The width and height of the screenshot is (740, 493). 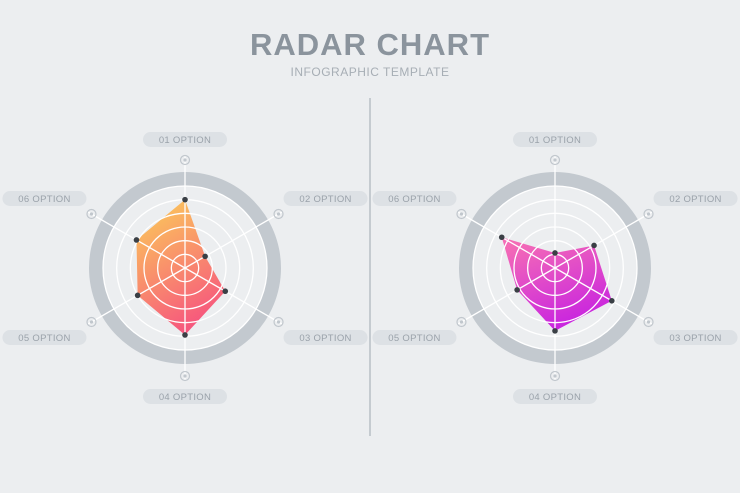 I want to click on page-subtitle: INFOGRAPHIC TEMPLATE, so click(x=370, y=72).